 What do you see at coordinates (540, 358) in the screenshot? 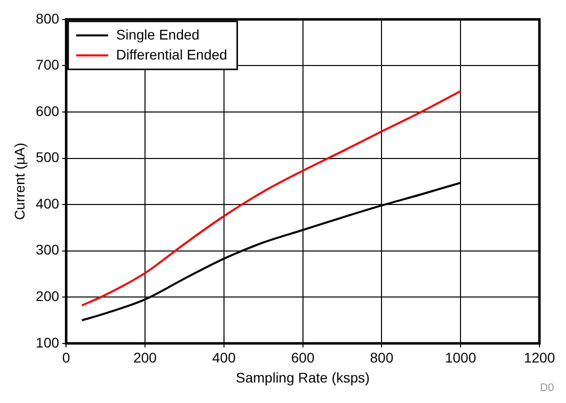
I see `x-tick-label: 1200` at bounding box center [540, 358].